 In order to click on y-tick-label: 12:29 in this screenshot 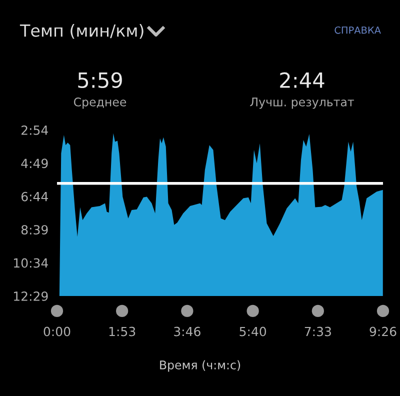, I will do `click(31, 296)`.